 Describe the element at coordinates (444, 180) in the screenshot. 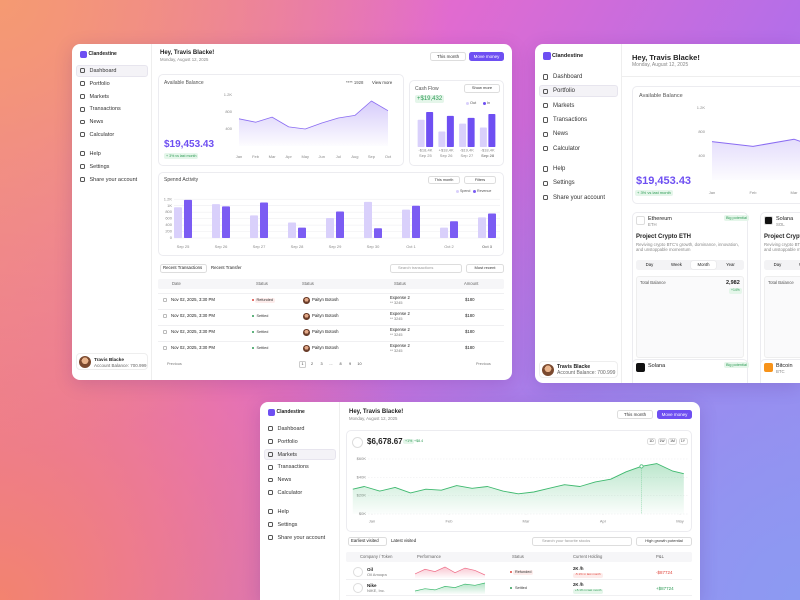

I see `spend-period-button` at that location.